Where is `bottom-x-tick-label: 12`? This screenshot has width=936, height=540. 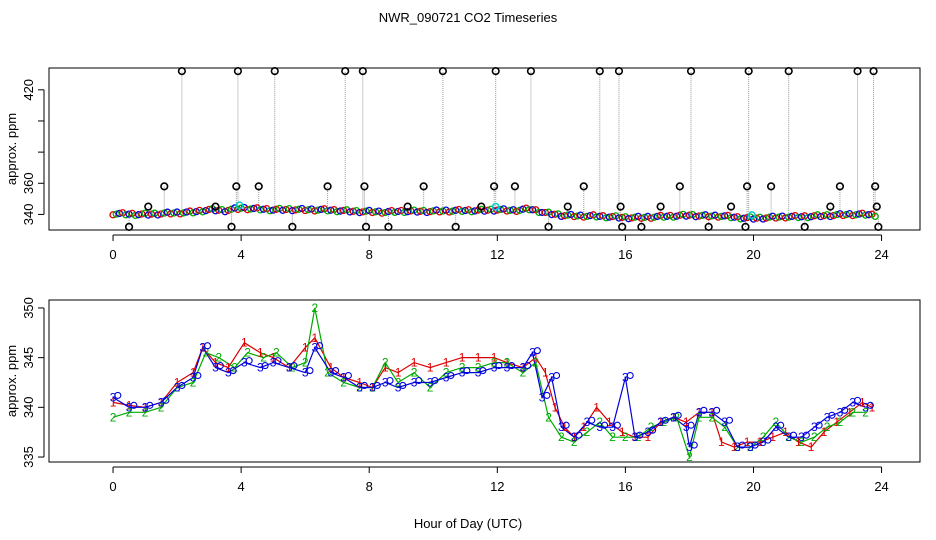 bottom-x-tick-label: 12 is located at coordinates (497, 486).